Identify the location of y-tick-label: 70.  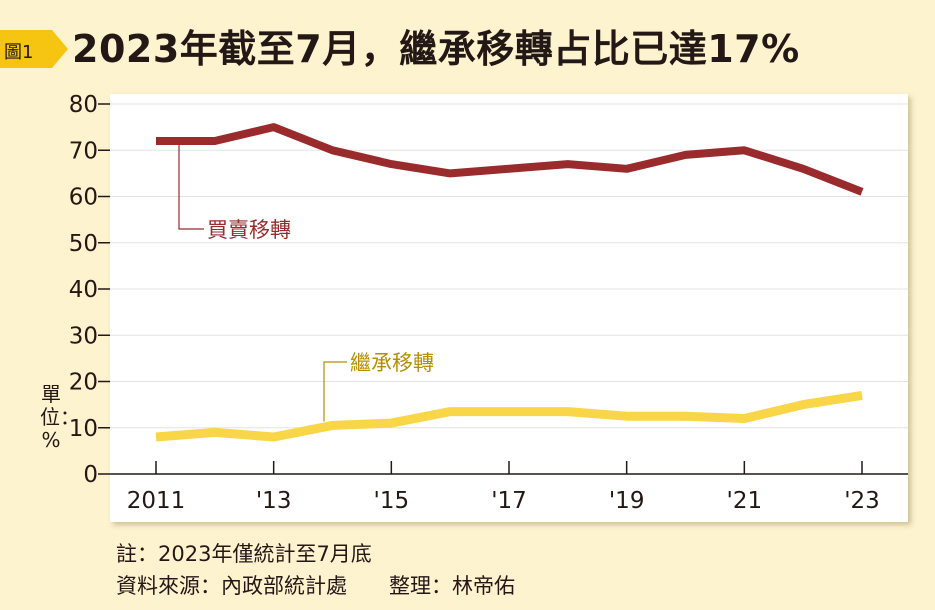
(83, 151).